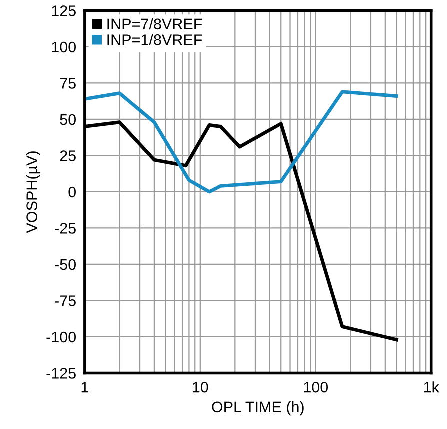 This screenshot has height=429, width=447. I want to click on x-tick-label: 100, so click(316, 387).